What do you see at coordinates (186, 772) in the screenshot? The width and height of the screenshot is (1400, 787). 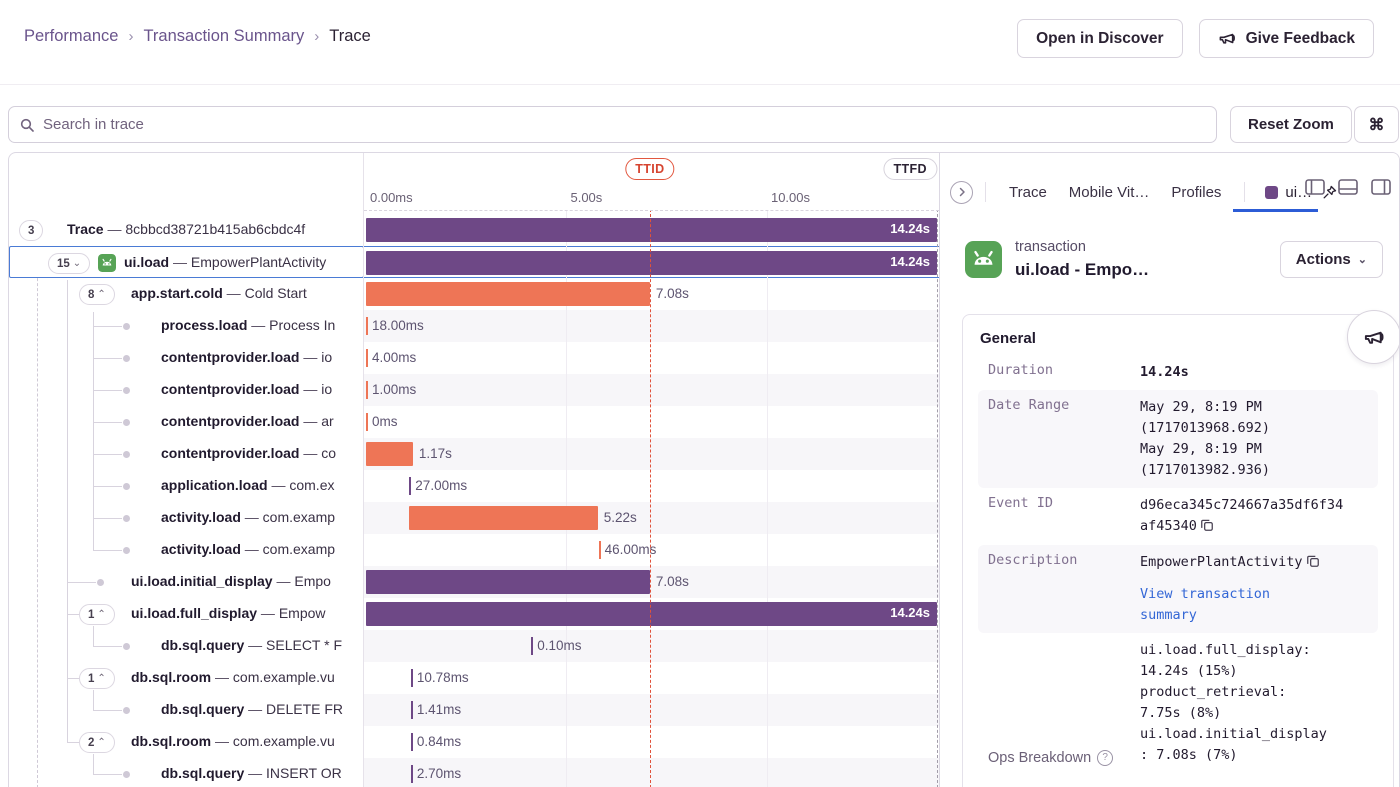 I see `trace-tree-row: db.sql.query — INSERT OR` at bounding box center [186, 772].